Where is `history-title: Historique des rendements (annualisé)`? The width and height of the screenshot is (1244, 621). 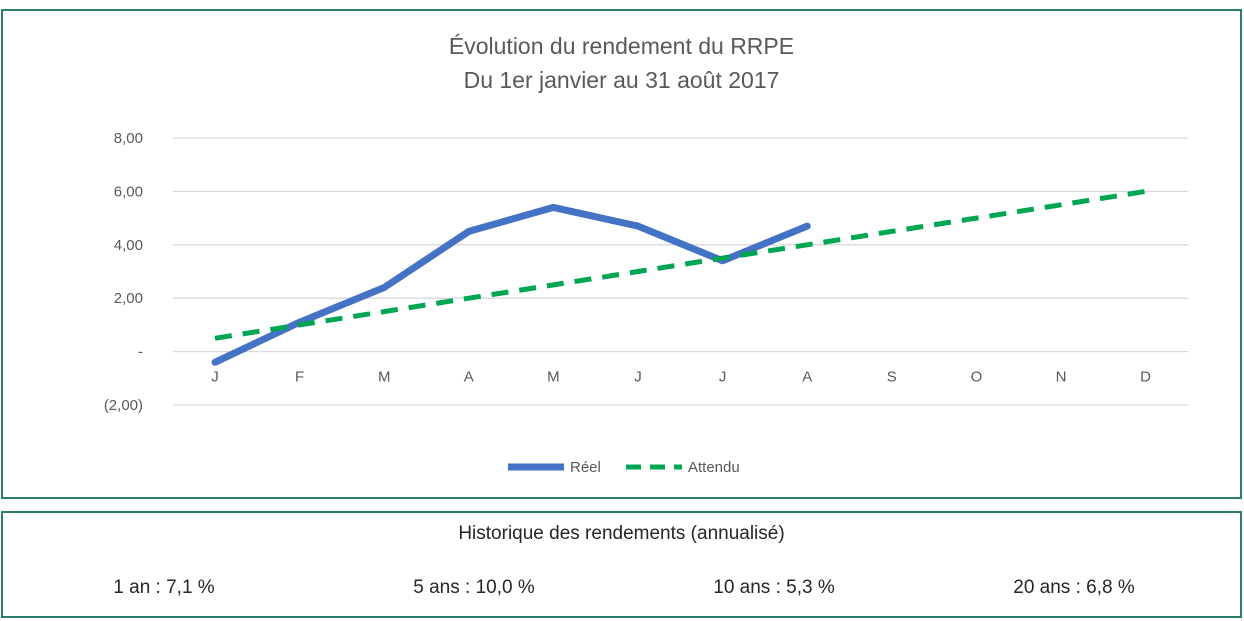
history-title: Historique des rendements (annualisé) is located at coordinates (621, 533).